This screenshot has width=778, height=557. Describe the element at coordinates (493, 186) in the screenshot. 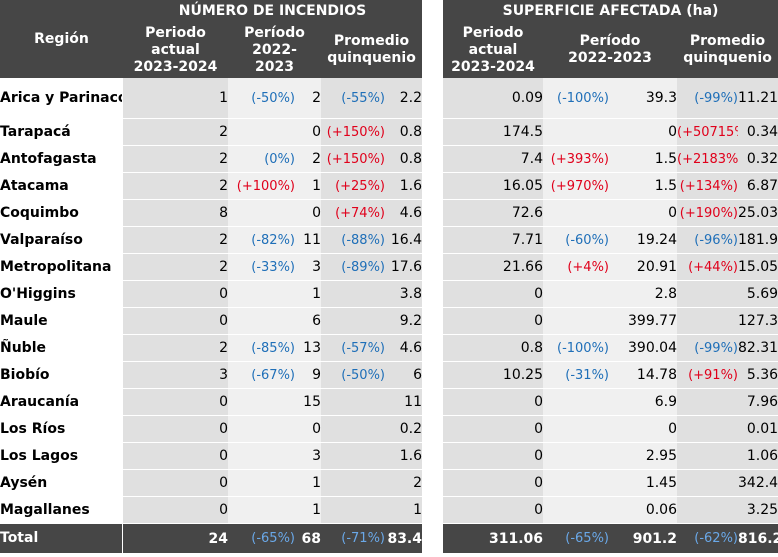

I see `area-current-cell: 16.05` at that location.